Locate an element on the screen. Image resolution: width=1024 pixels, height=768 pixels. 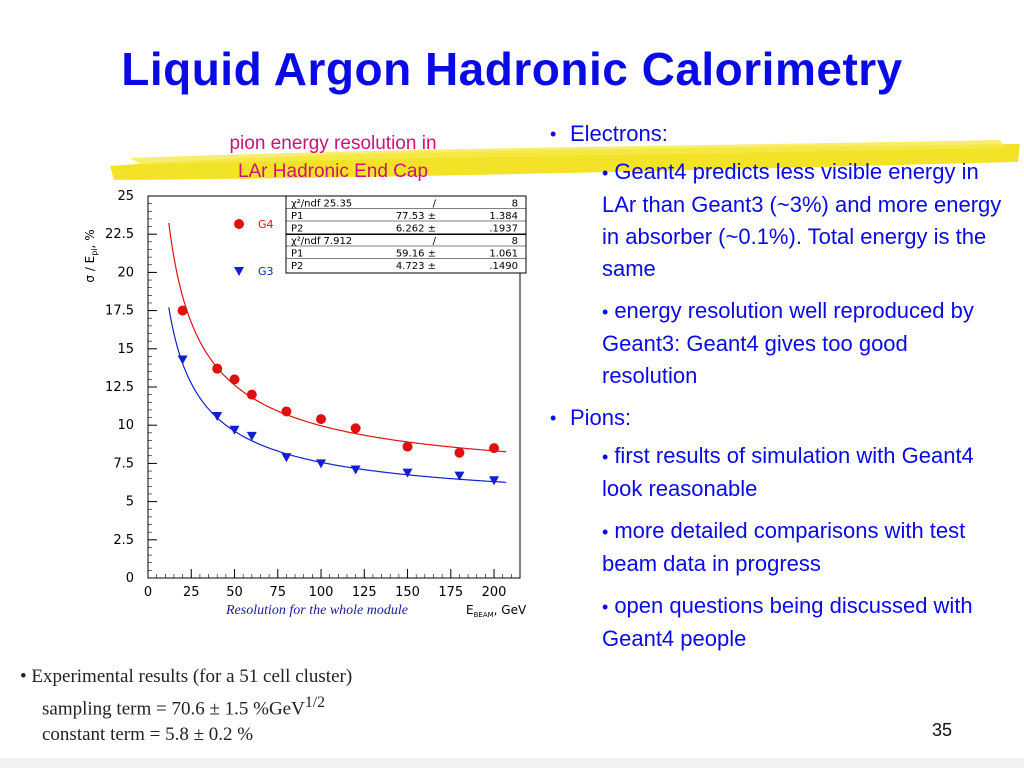
x-tick-label: 200 is located at coordinates (494, 592).